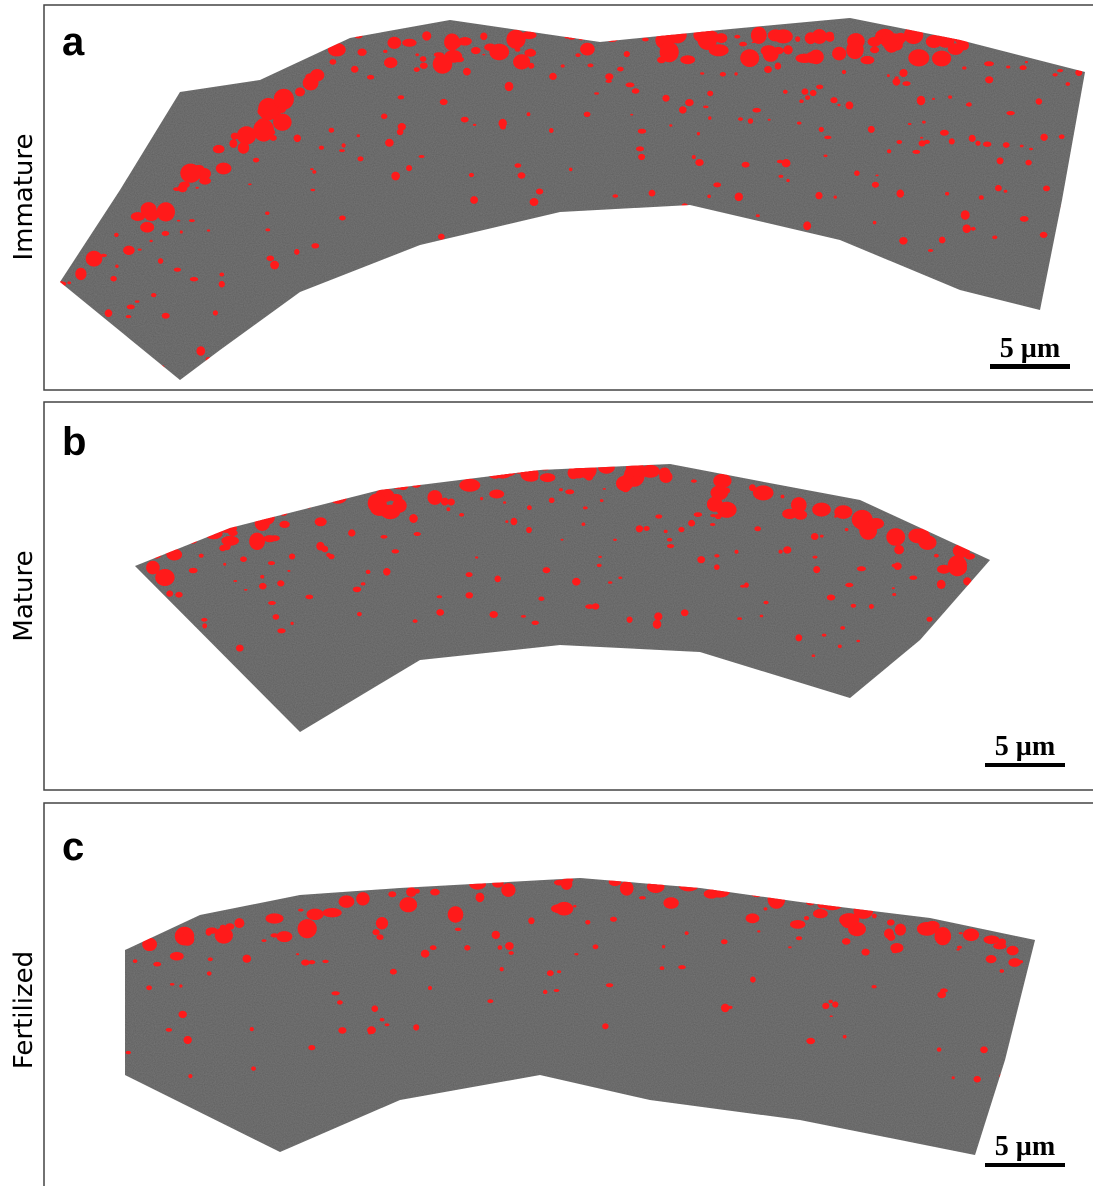 Image resolution: width=1093 pixels, height=1186 pixels. Describe the element at coordinates (1025, 746) in the screenshot. I see `scale-bar-label: 5 µm` at that location.